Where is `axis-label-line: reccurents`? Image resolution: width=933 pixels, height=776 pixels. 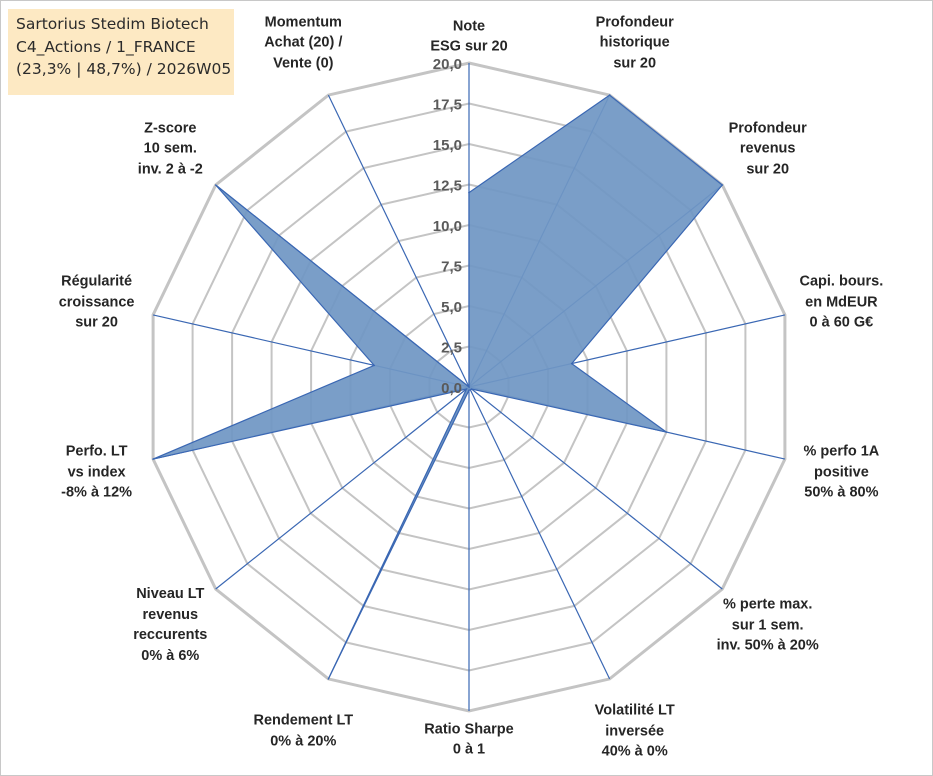
axis-label-line: reccurents is located at coordinates (170, 635).